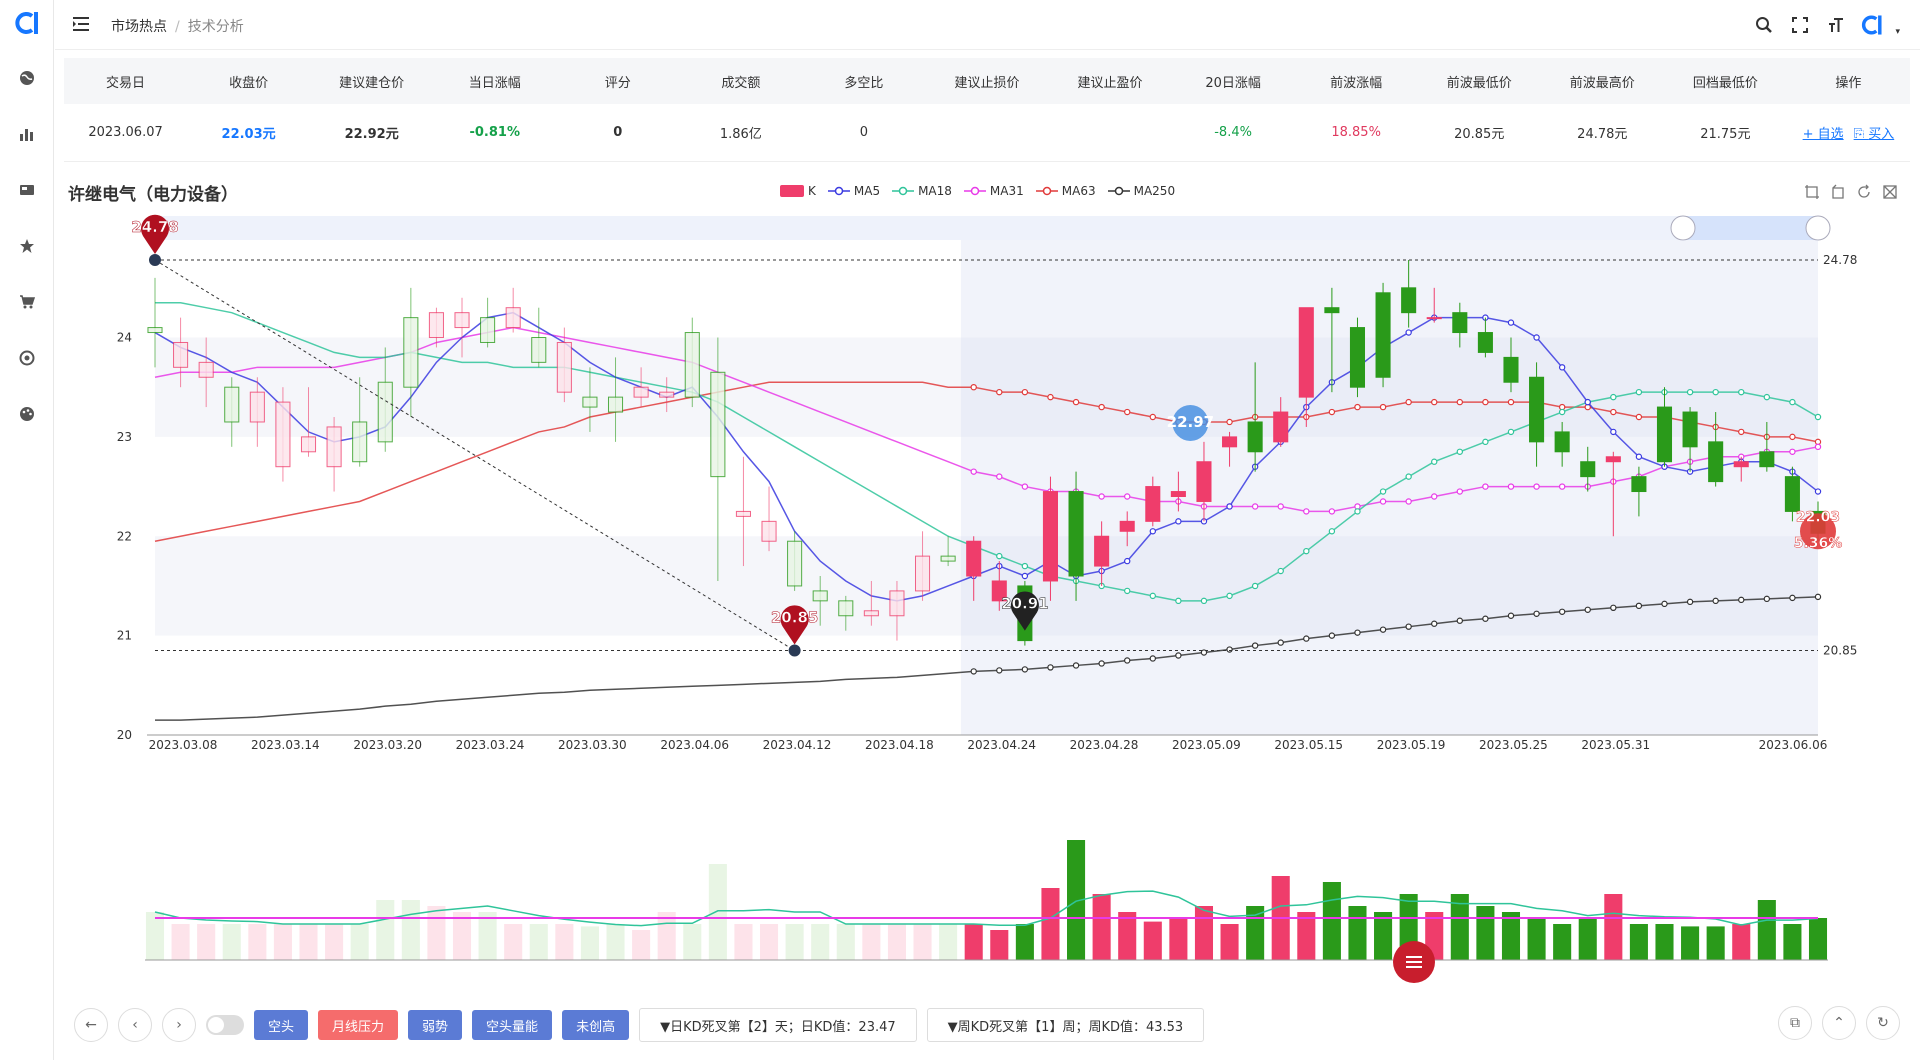 The height and width of the screenshot is (1060, 1920). What do you see at coordinates (1883, 1023) in the screenshot?
I see `refresh-button: ↻` at bounding box center [1883, 1023].